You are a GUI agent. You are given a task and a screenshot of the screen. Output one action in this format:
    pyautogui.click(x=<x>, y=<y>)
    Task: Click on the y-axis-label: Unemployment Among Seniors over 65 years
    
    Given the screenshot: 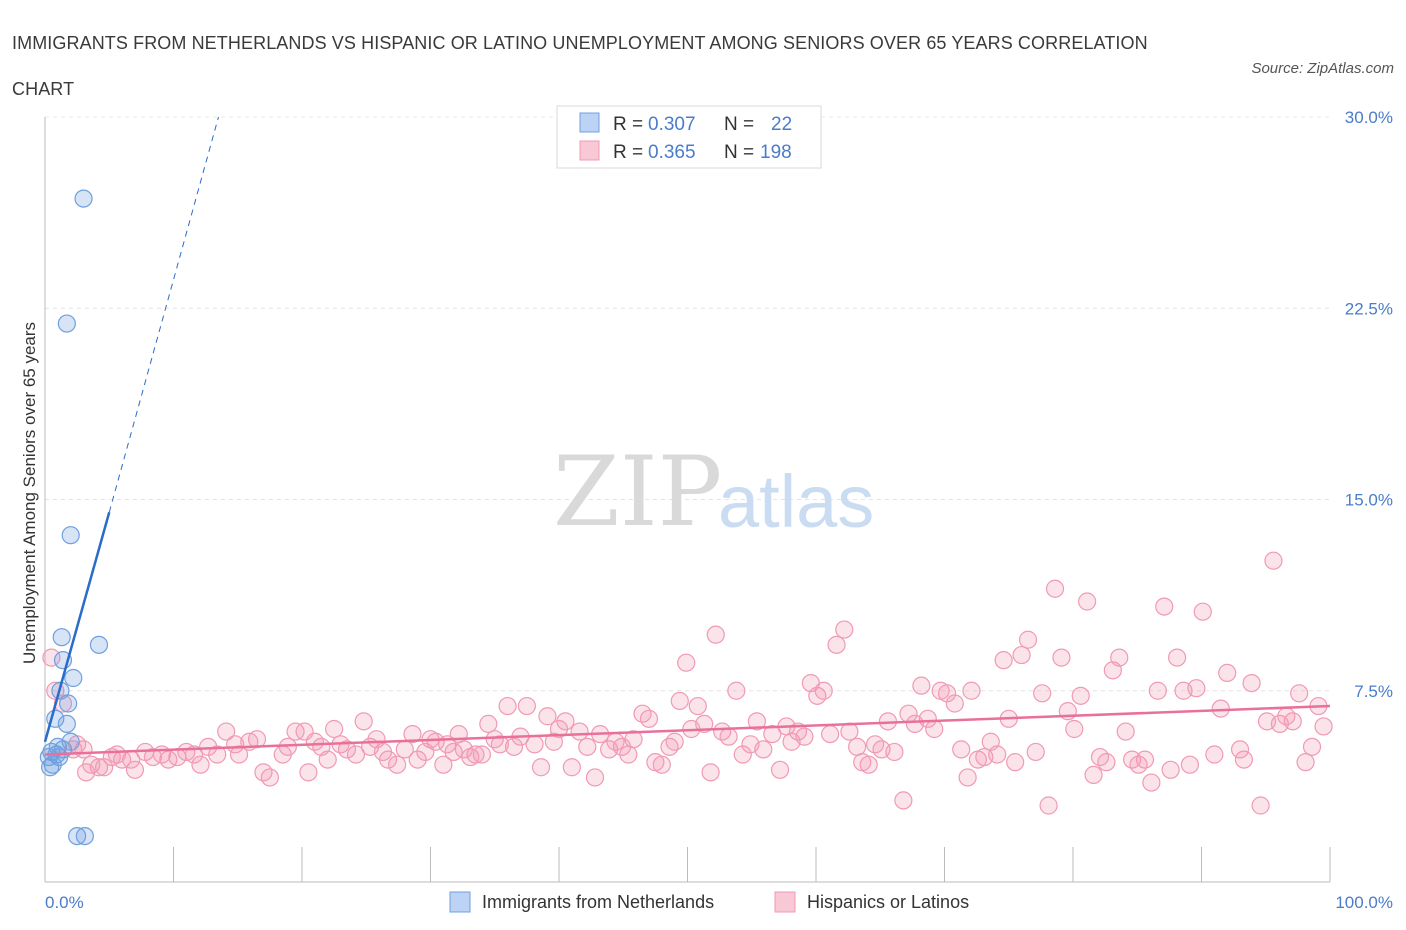 What is the action you would take?
    pyautogui.click(x=29, y=493)
    